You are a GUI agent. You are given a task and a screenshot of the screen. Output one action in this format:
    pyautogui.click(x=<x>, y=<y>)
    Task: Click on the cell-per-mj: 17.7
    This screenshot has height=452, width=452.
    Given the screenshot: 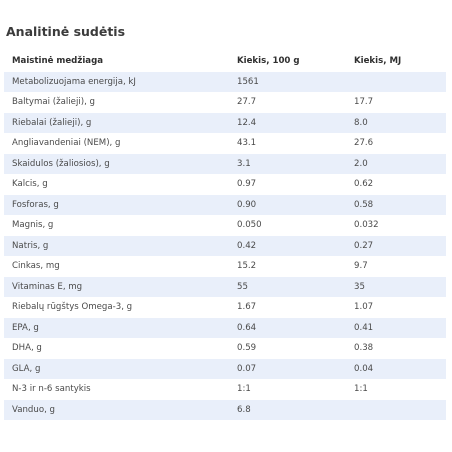 What is the action you would take?
    pyautogui.click(x=396, y=102)
    